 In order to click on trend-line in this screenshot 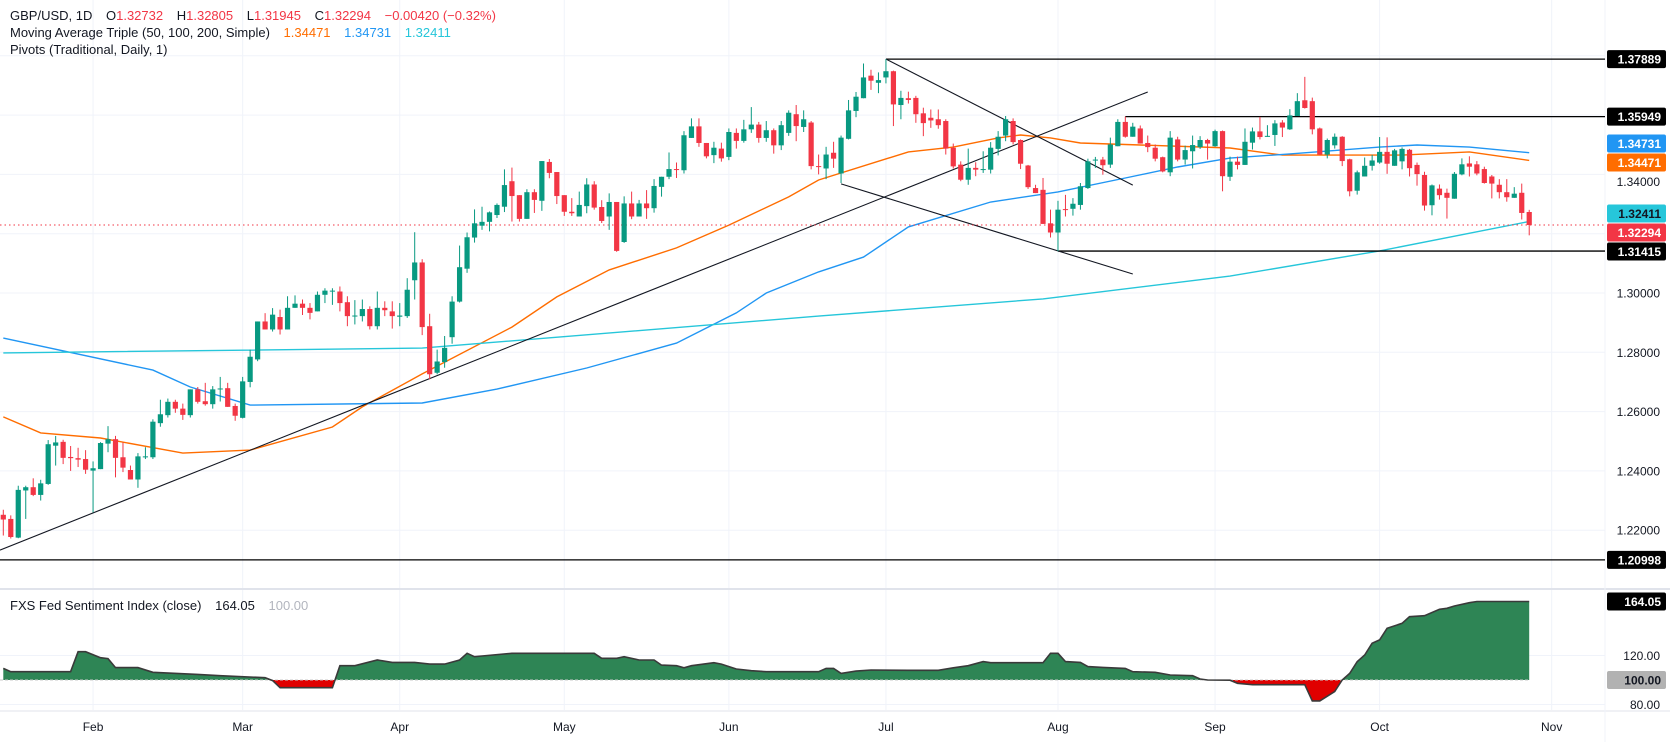, I will do `click(1009, 122)`.